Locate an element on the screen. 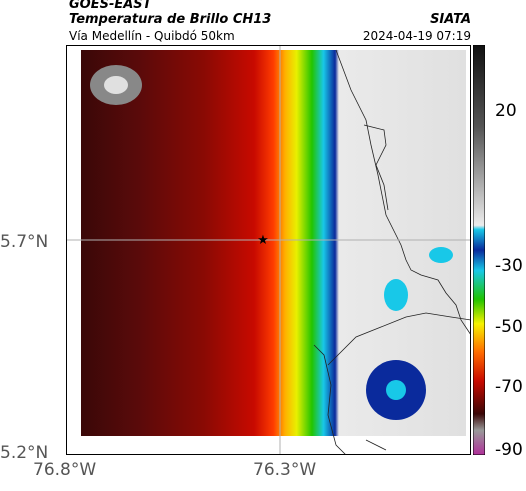 The image size is (526, 491). colorbar-tick: 20 is located at coordinates (506, 111).